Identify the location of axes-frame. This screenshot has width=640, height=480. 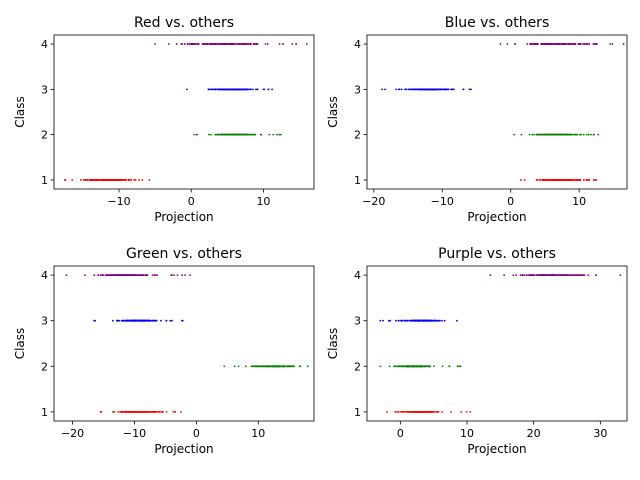
(497, 112).